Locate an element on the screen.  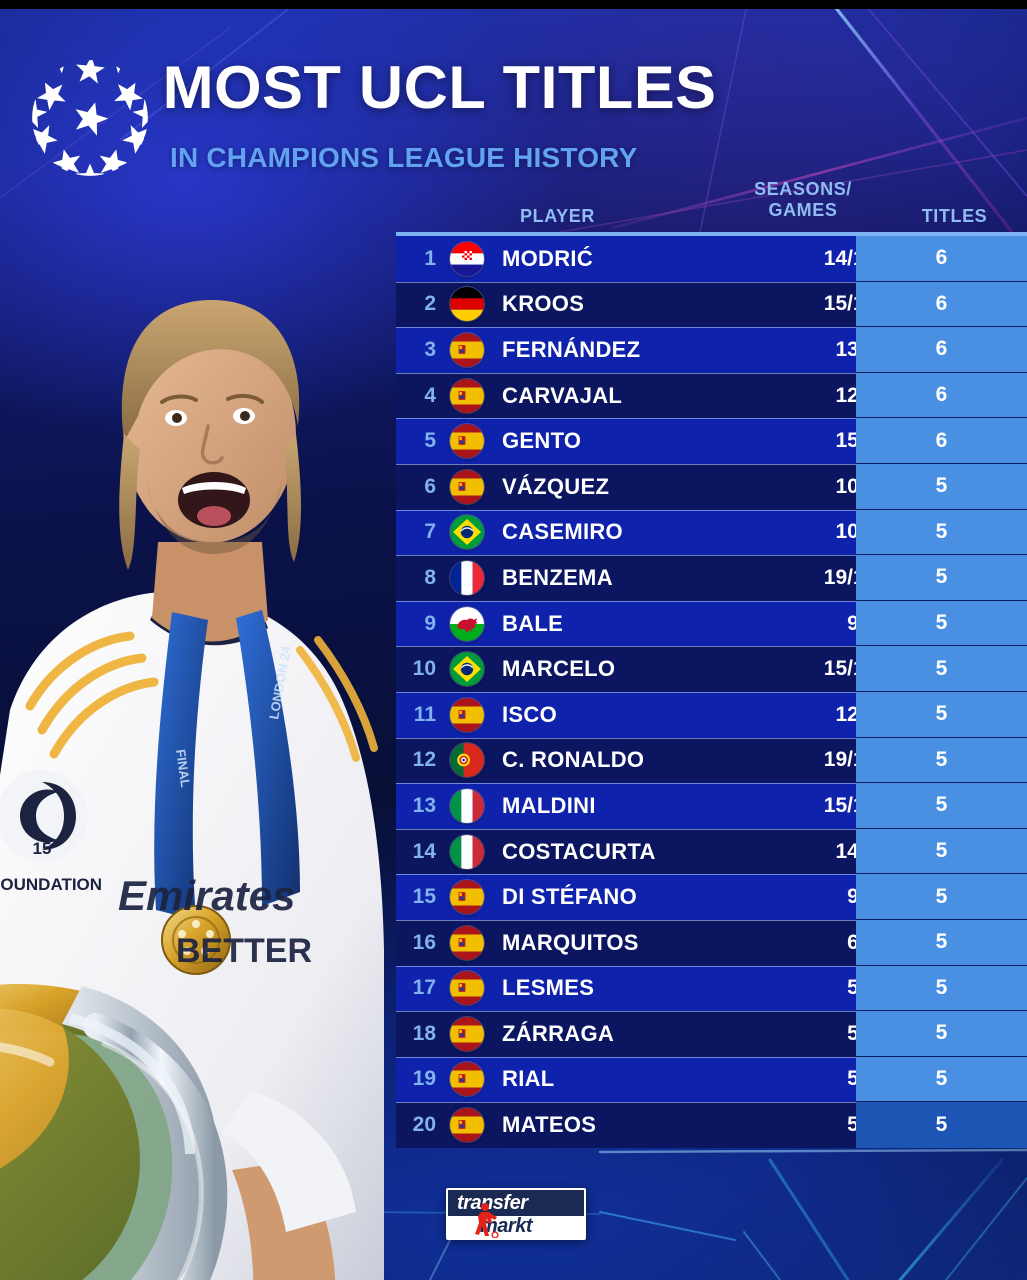
rank-number: 18 is located at coordinates (424, 1033).